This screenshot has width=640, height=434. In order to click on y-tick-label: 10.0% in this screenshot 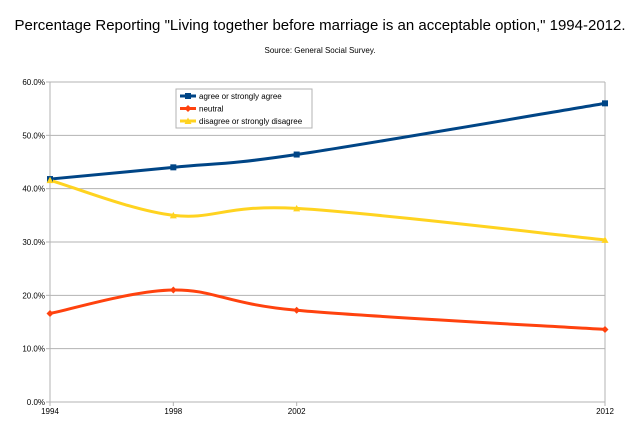, I will do `click(33, 349)`.